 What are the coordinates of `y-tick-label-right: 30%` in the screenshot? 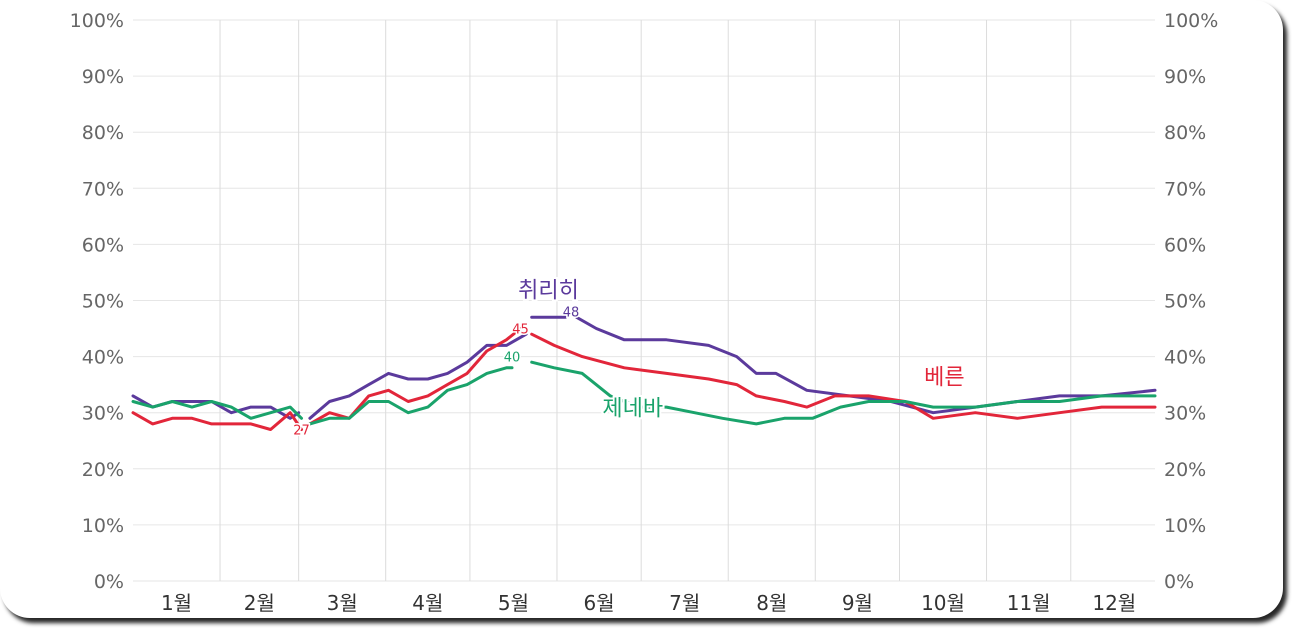 It's located at (1185, 414).